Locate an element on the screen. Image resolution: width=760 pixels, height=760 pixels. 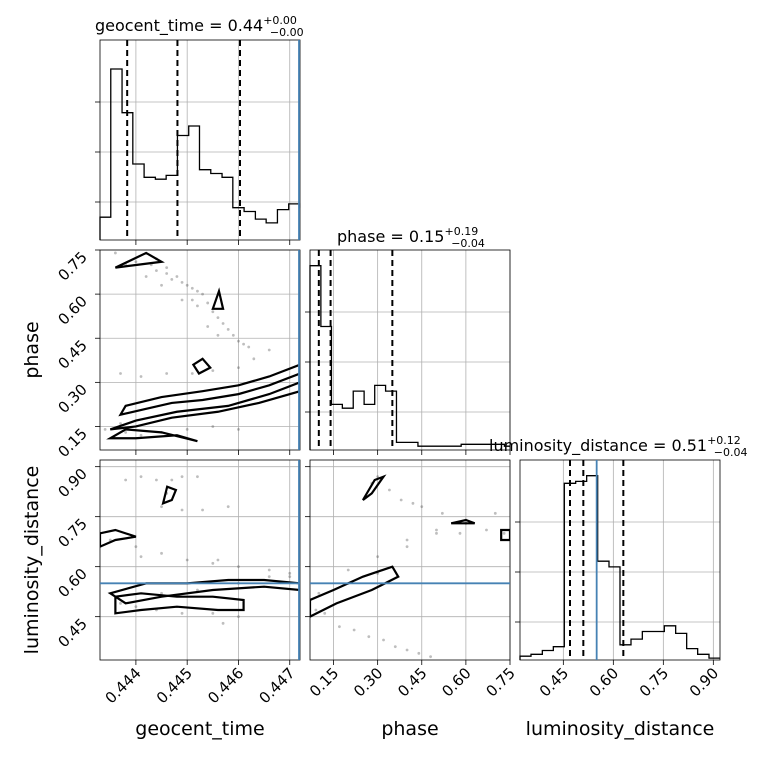
title-phase-text: phase is located at coordinates (361, 236).